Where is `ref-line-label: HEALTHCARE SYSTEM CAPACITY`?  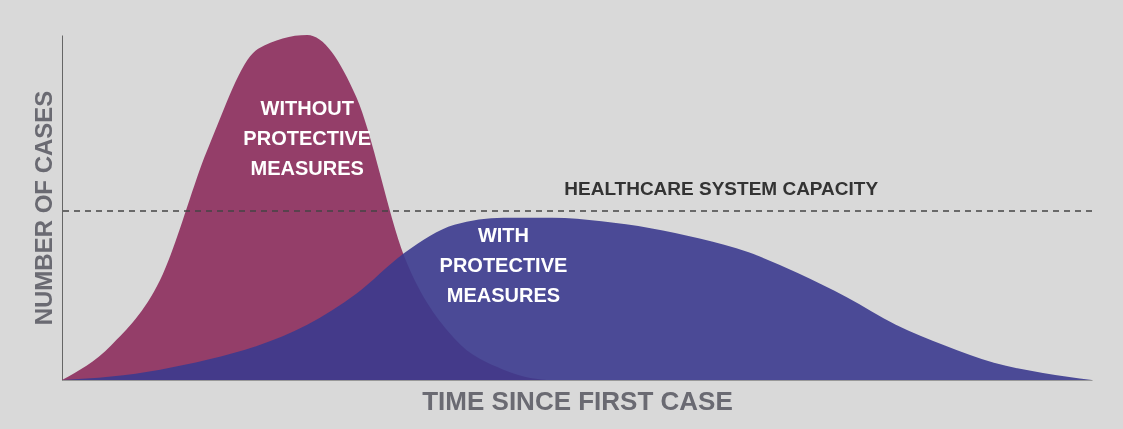
ref-line-label: HEALTHCARE SYSTEM CAPACITY is located at coordinates (721, 188).